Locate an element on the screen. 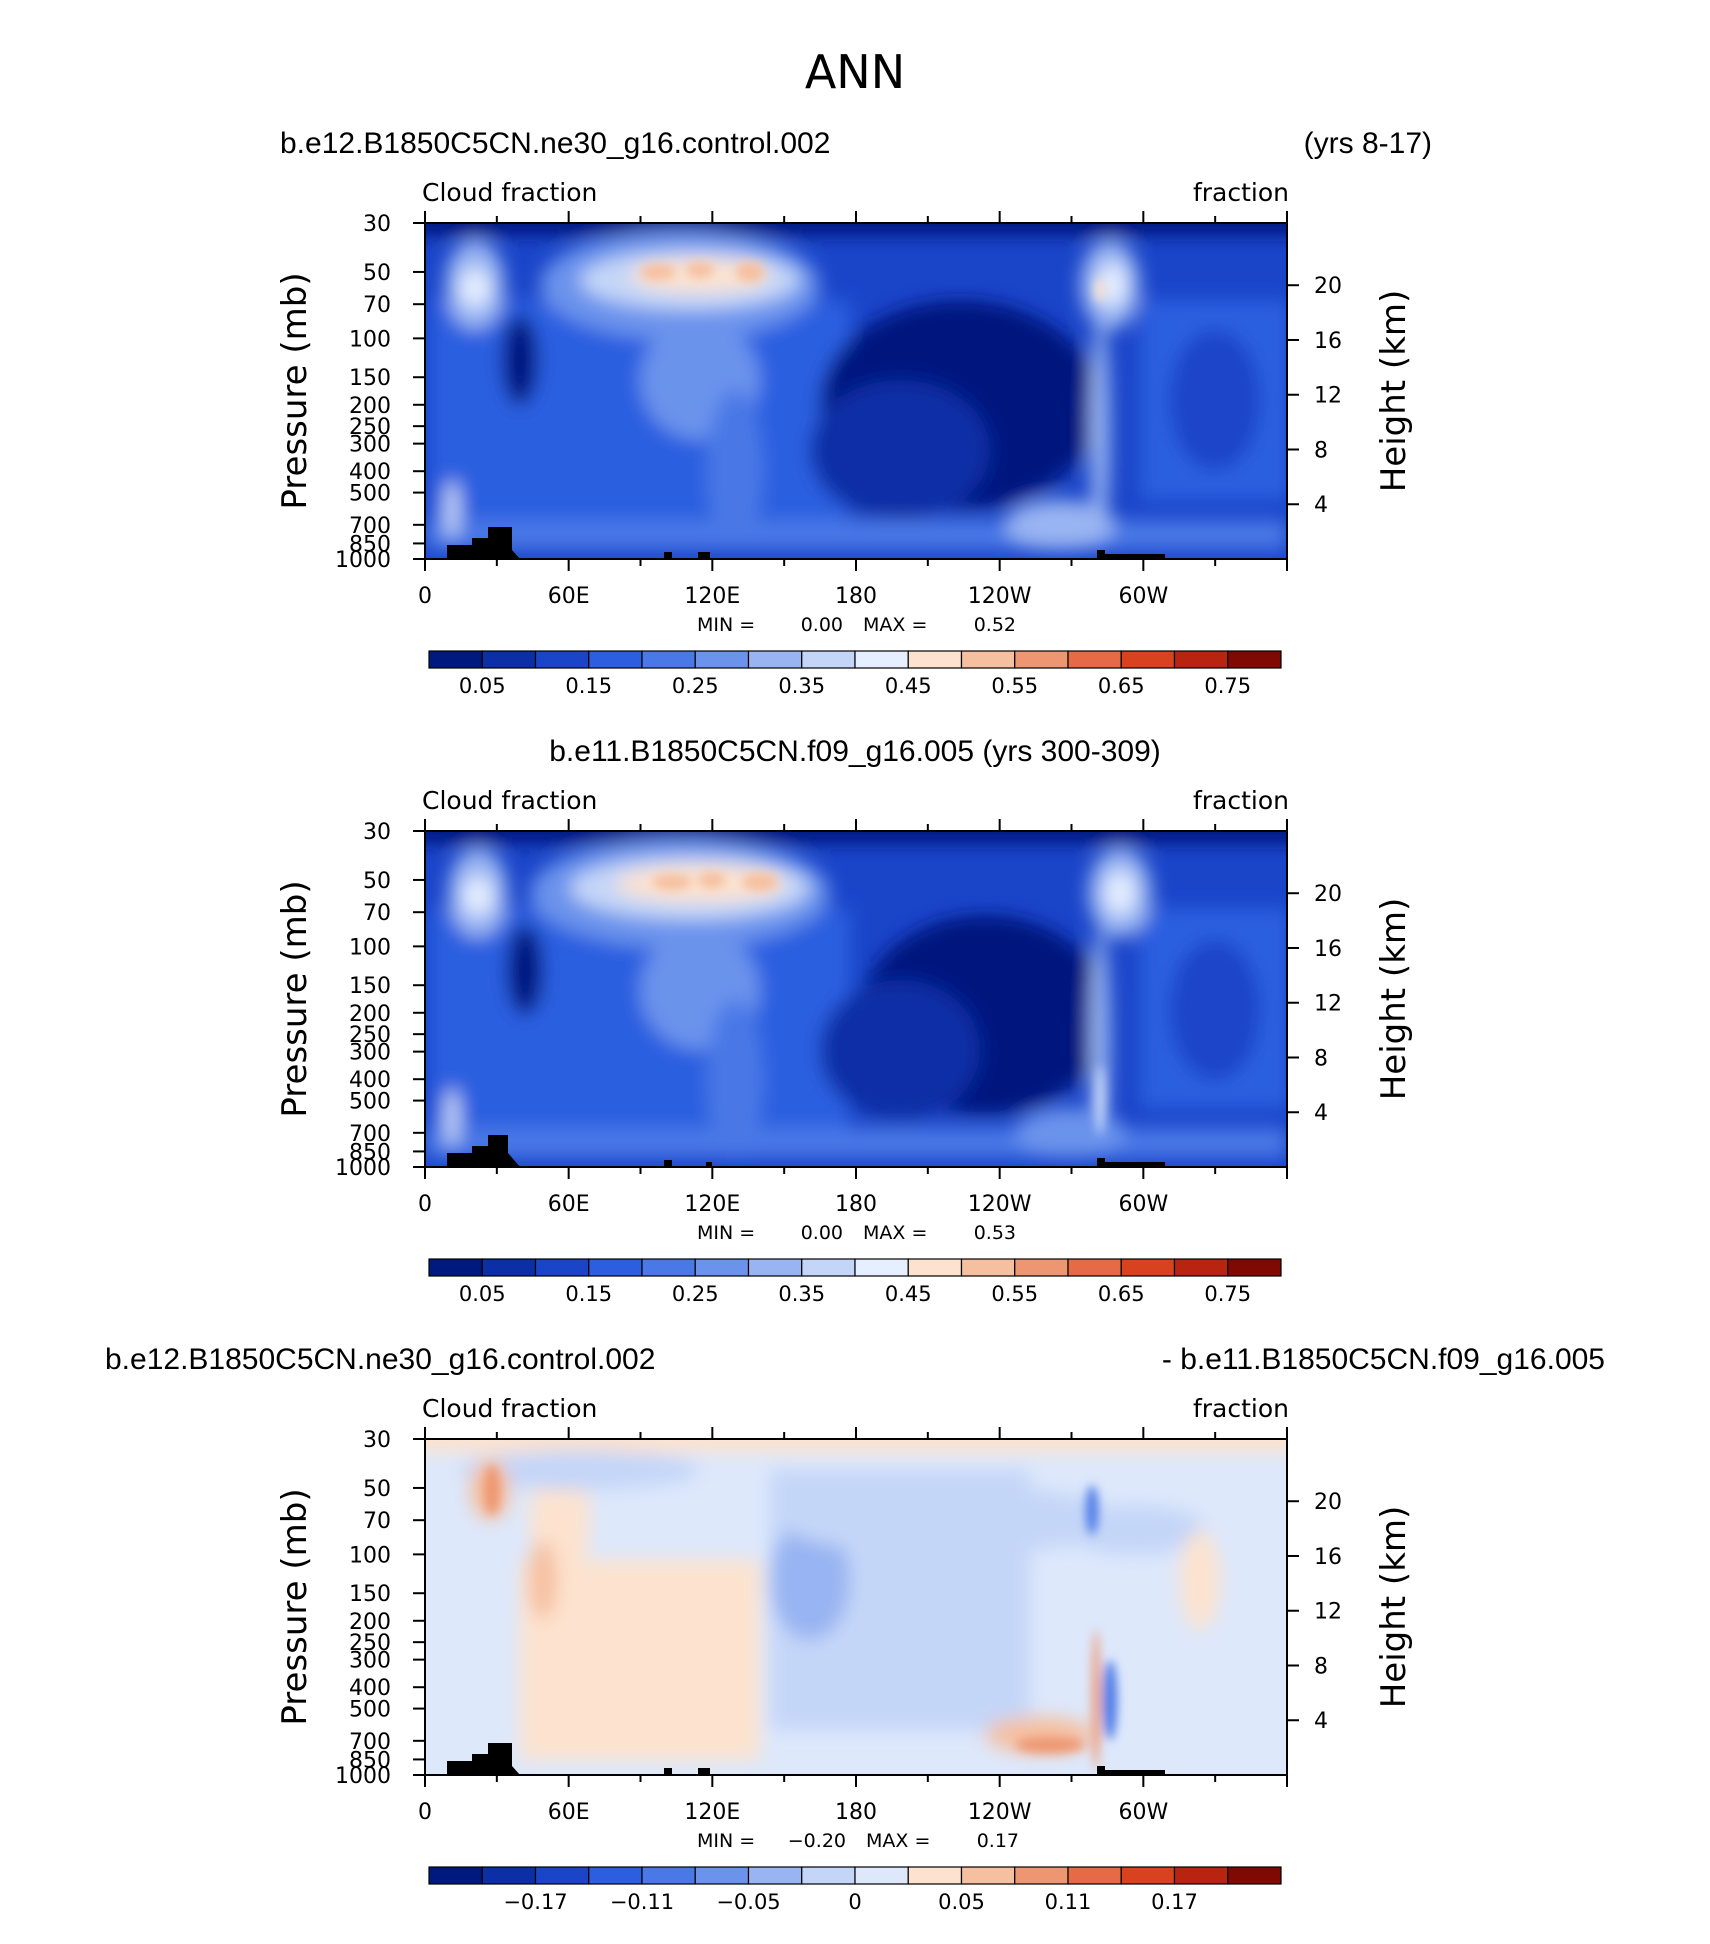 The image size is (1710, 1944). panel-1-min-value: 0.00 is located at coordinates (822, 625).